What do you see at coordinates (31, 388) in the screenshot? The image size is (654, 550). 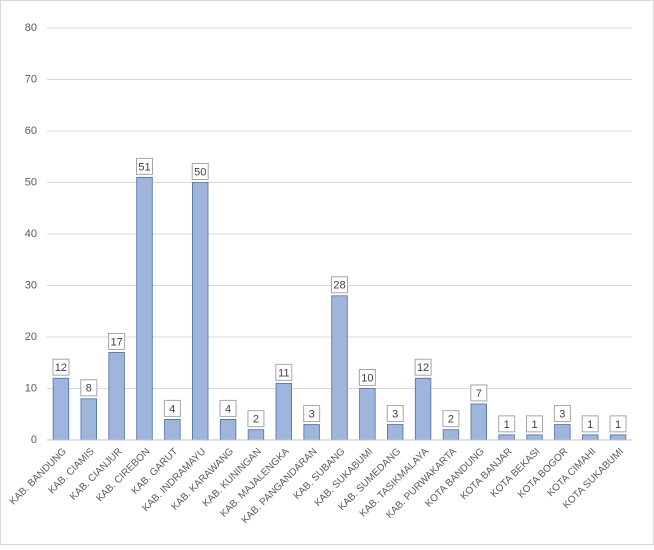 I see `y-tick-label: 10` at bounding box center [31, 388].